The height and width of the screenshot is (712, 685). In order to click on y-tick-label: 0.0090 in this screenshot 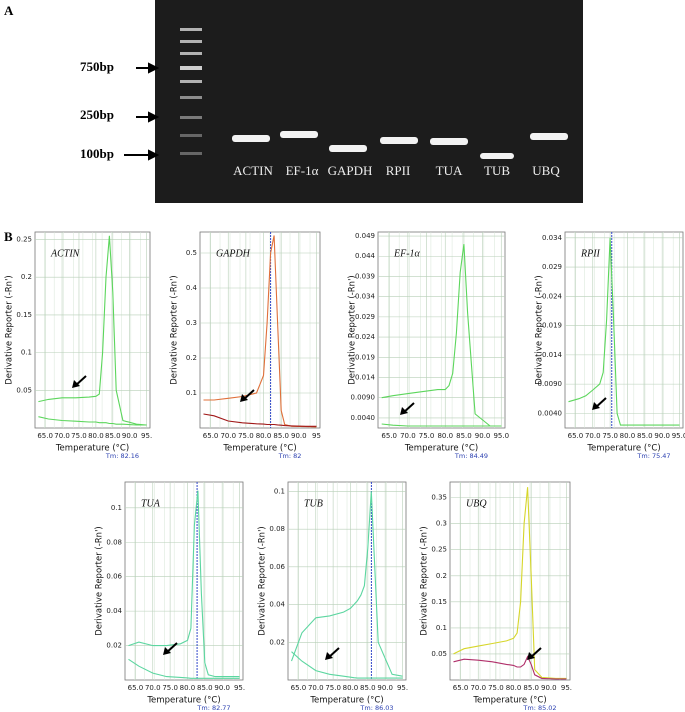, I will do `click(550, 384)`.